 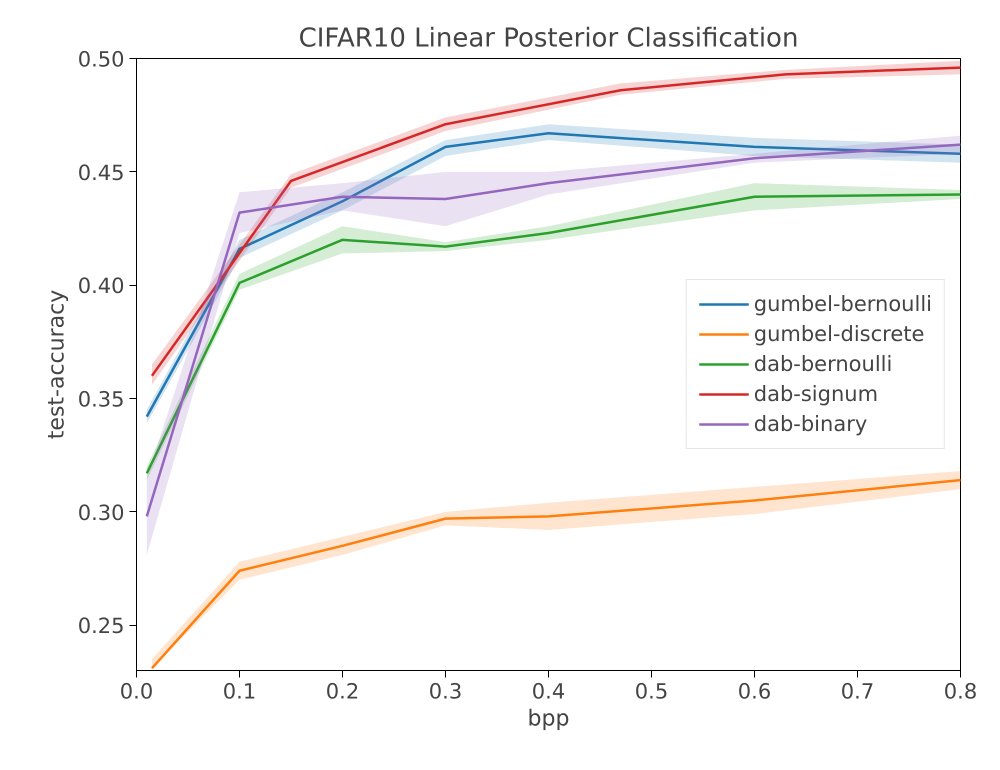 I want to click on legend-label: dab-bernoulli, so click(x=823, y=364).